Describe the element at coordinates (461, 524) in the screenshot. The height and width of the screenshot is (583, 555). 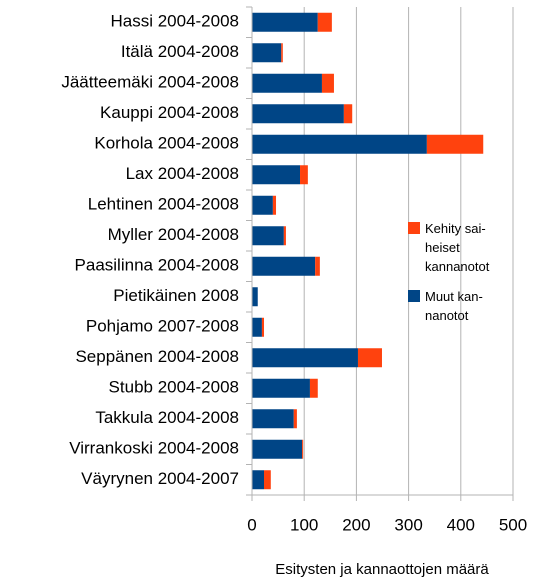
I see `x-tick-label: 400` at that location.